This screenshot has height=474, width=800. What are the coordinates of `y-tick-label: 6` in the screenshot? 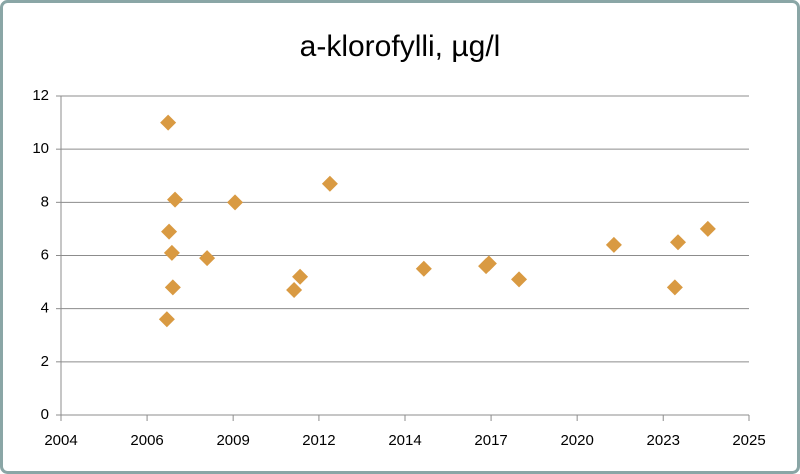 It's located at (45, 254).